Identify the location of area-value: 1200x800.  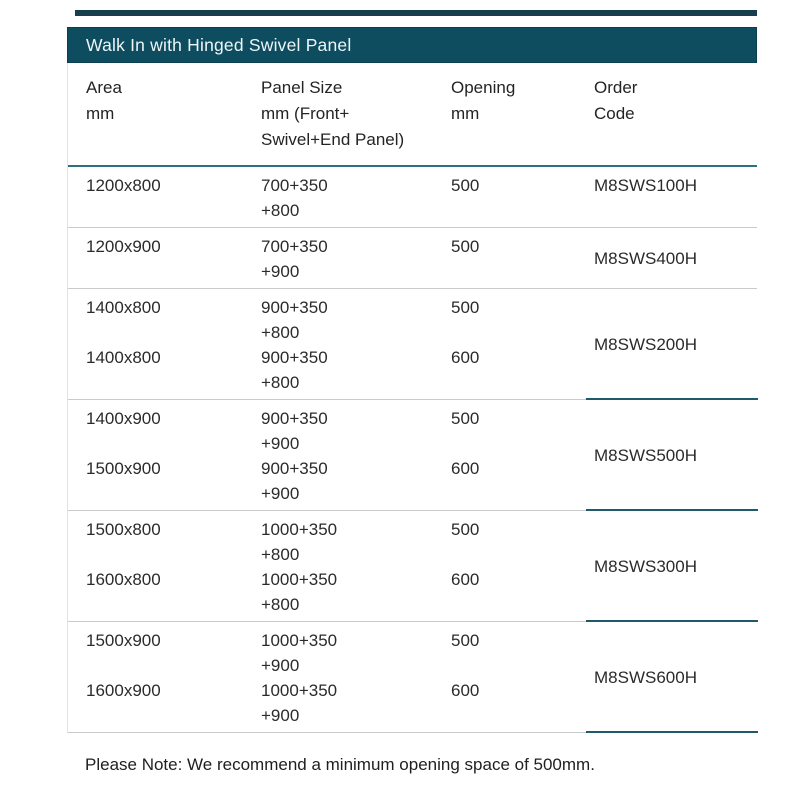
(123, 185).